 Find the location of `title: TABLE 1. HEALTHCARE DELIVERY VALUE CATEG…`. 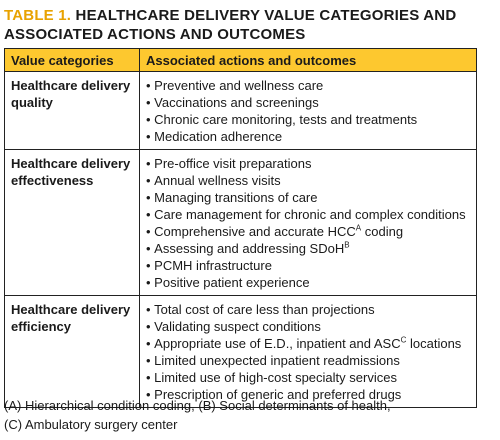

title: TABLE 1. HEALTHCARE DELIVERY VALUE CATEG… is located at coordinates (244, 25).